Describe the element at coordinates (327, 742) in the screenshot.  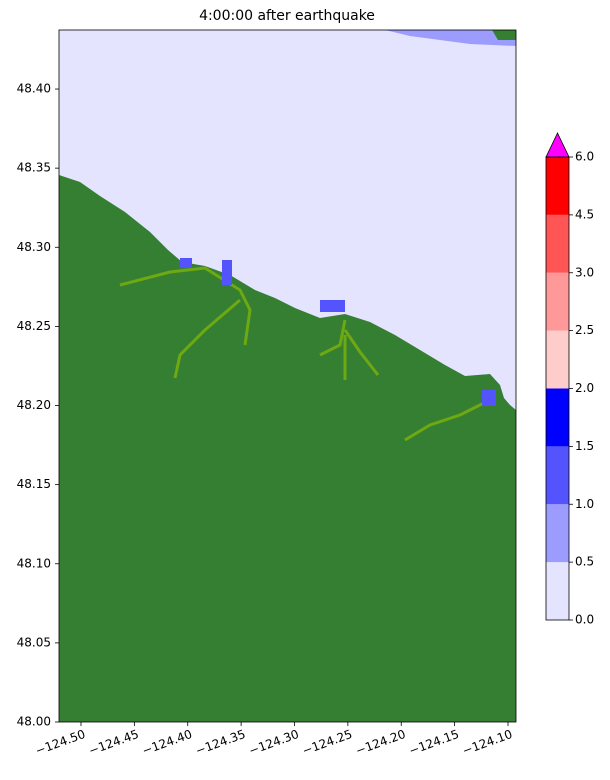
I see `x-tick-label: −124.25` at that location.